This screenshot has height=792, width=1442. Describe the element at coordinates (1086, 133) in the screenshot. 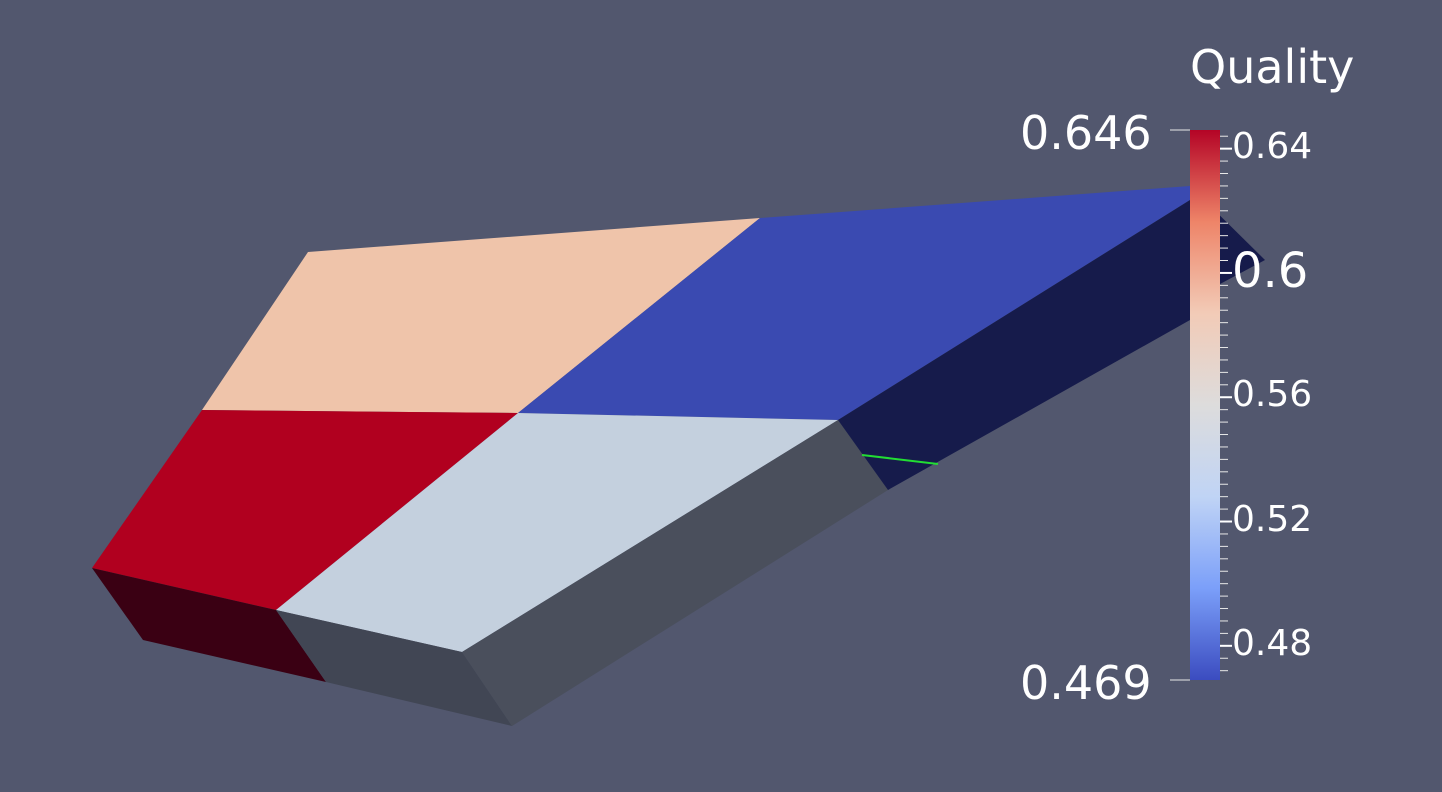

I see `scalar-bar-max-label: 0.646` at that location.